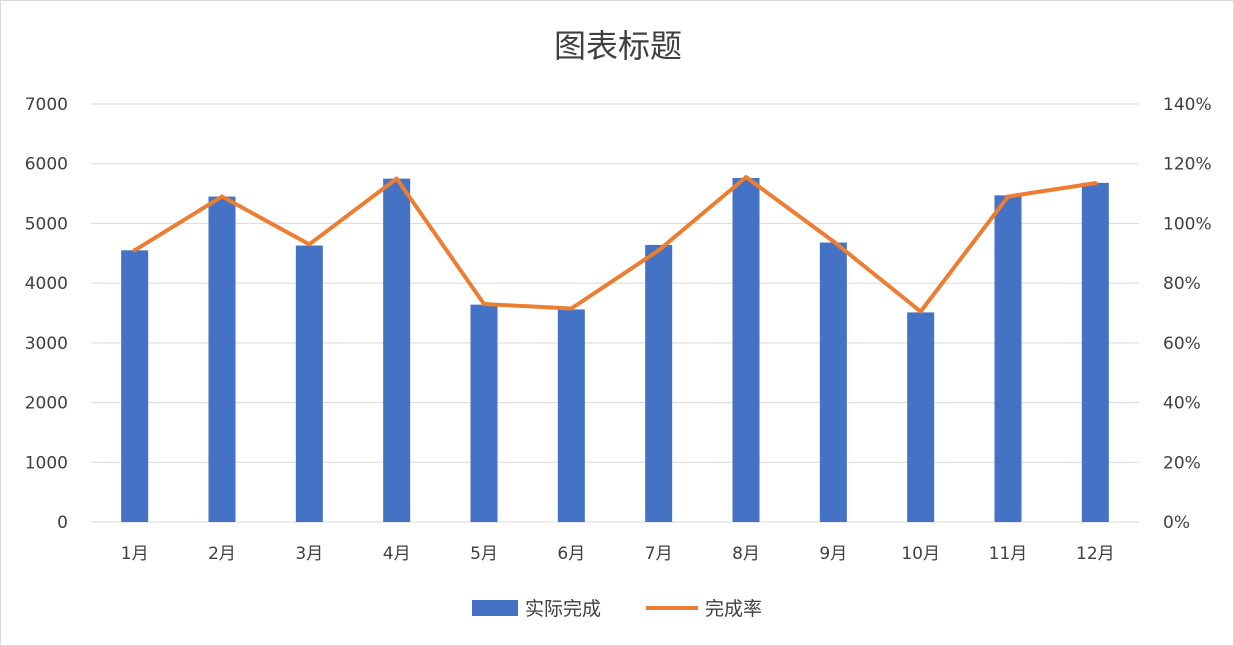 The height and width of the screenshot is (646, 1234). What do you see at coordinates (571, 554) in the screenshot?
I see `x-tick-label: 6月` at bounding box center [571, 554].